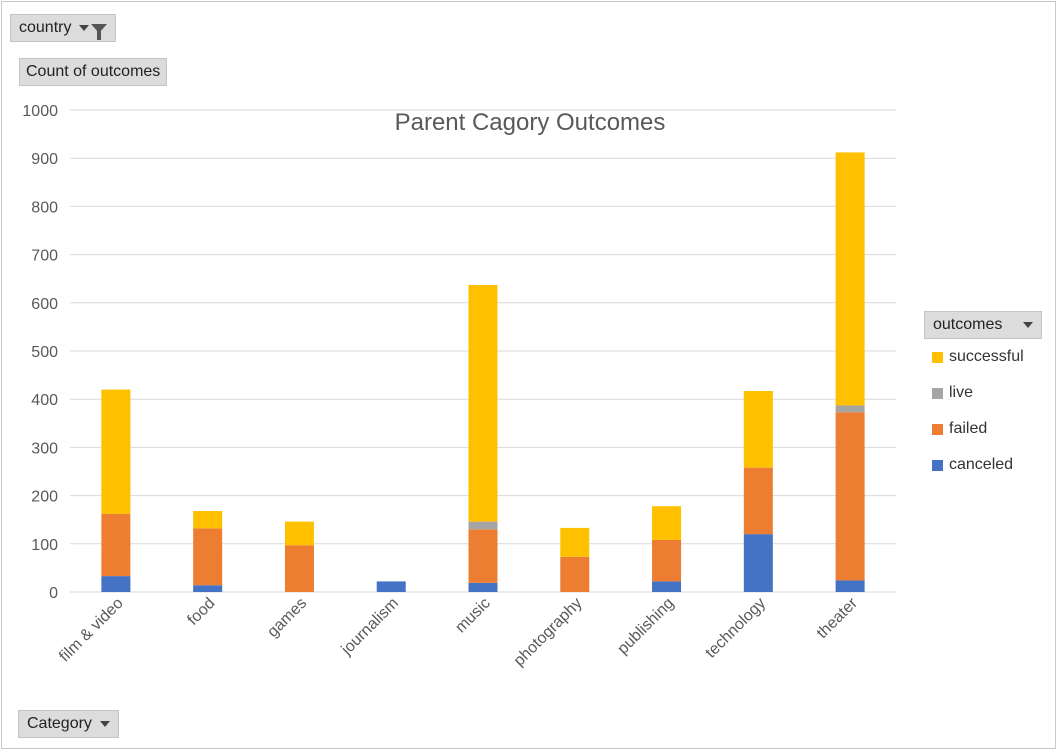  Describe the element at coordinates (968, 324) in the screenshot. I see `legend-title: outcomes` at that location.